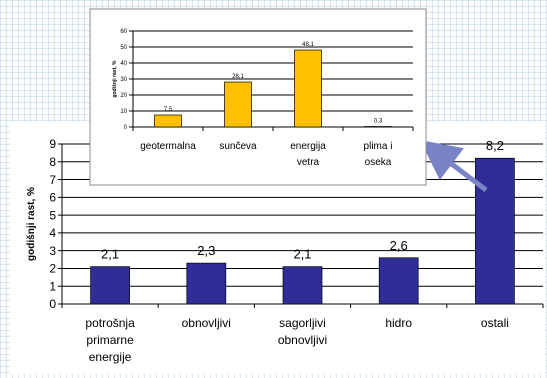 Image resolution: width=547 pixels, height=378 pixels. What do you see at coordinates (123, 48) in the screenshot?
I see `inset-y-tick-label: 50` at bounding box center [123, 48].